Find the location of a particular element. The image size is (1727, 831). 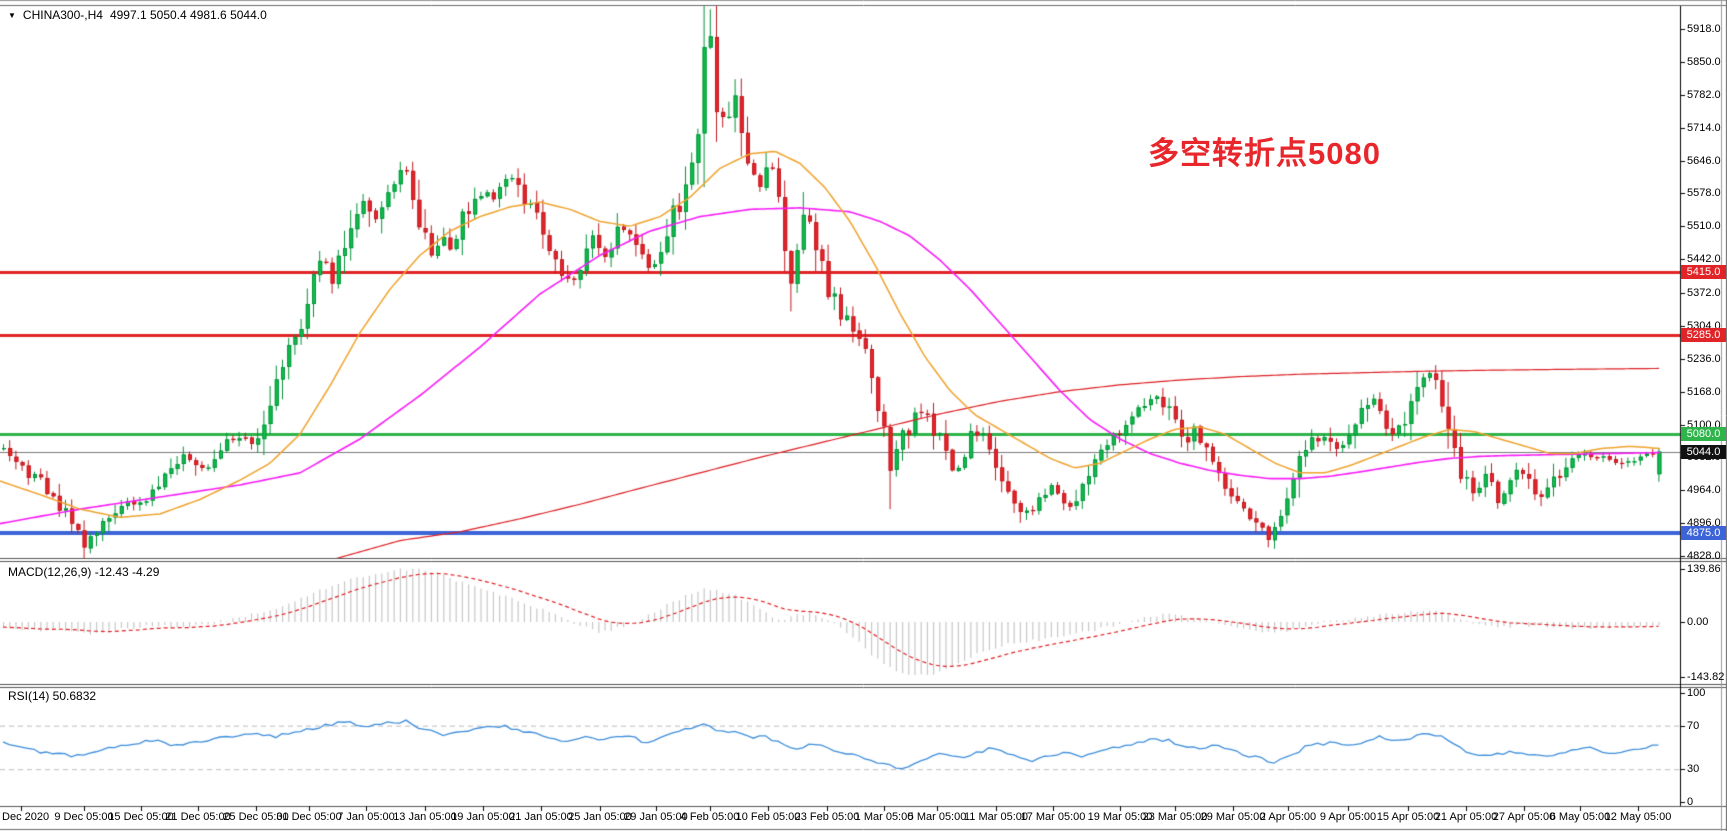

time-tick-label: 4 Feb 05:00 is located at coordinates (710, 817).